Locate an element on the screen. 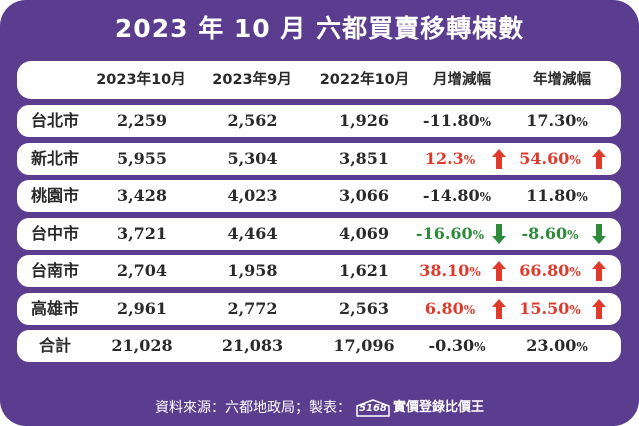 The image size is (639, 426). yoy-change-value: -8.60% is located at coordinates (549, 233).